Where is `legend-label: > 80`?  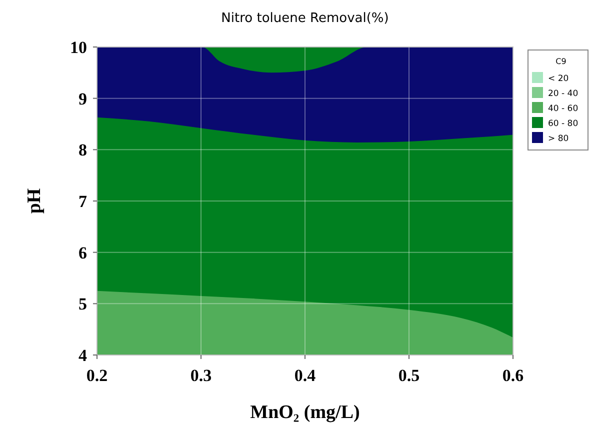
legend-label: > 80 is located at coordinates (558, 139).